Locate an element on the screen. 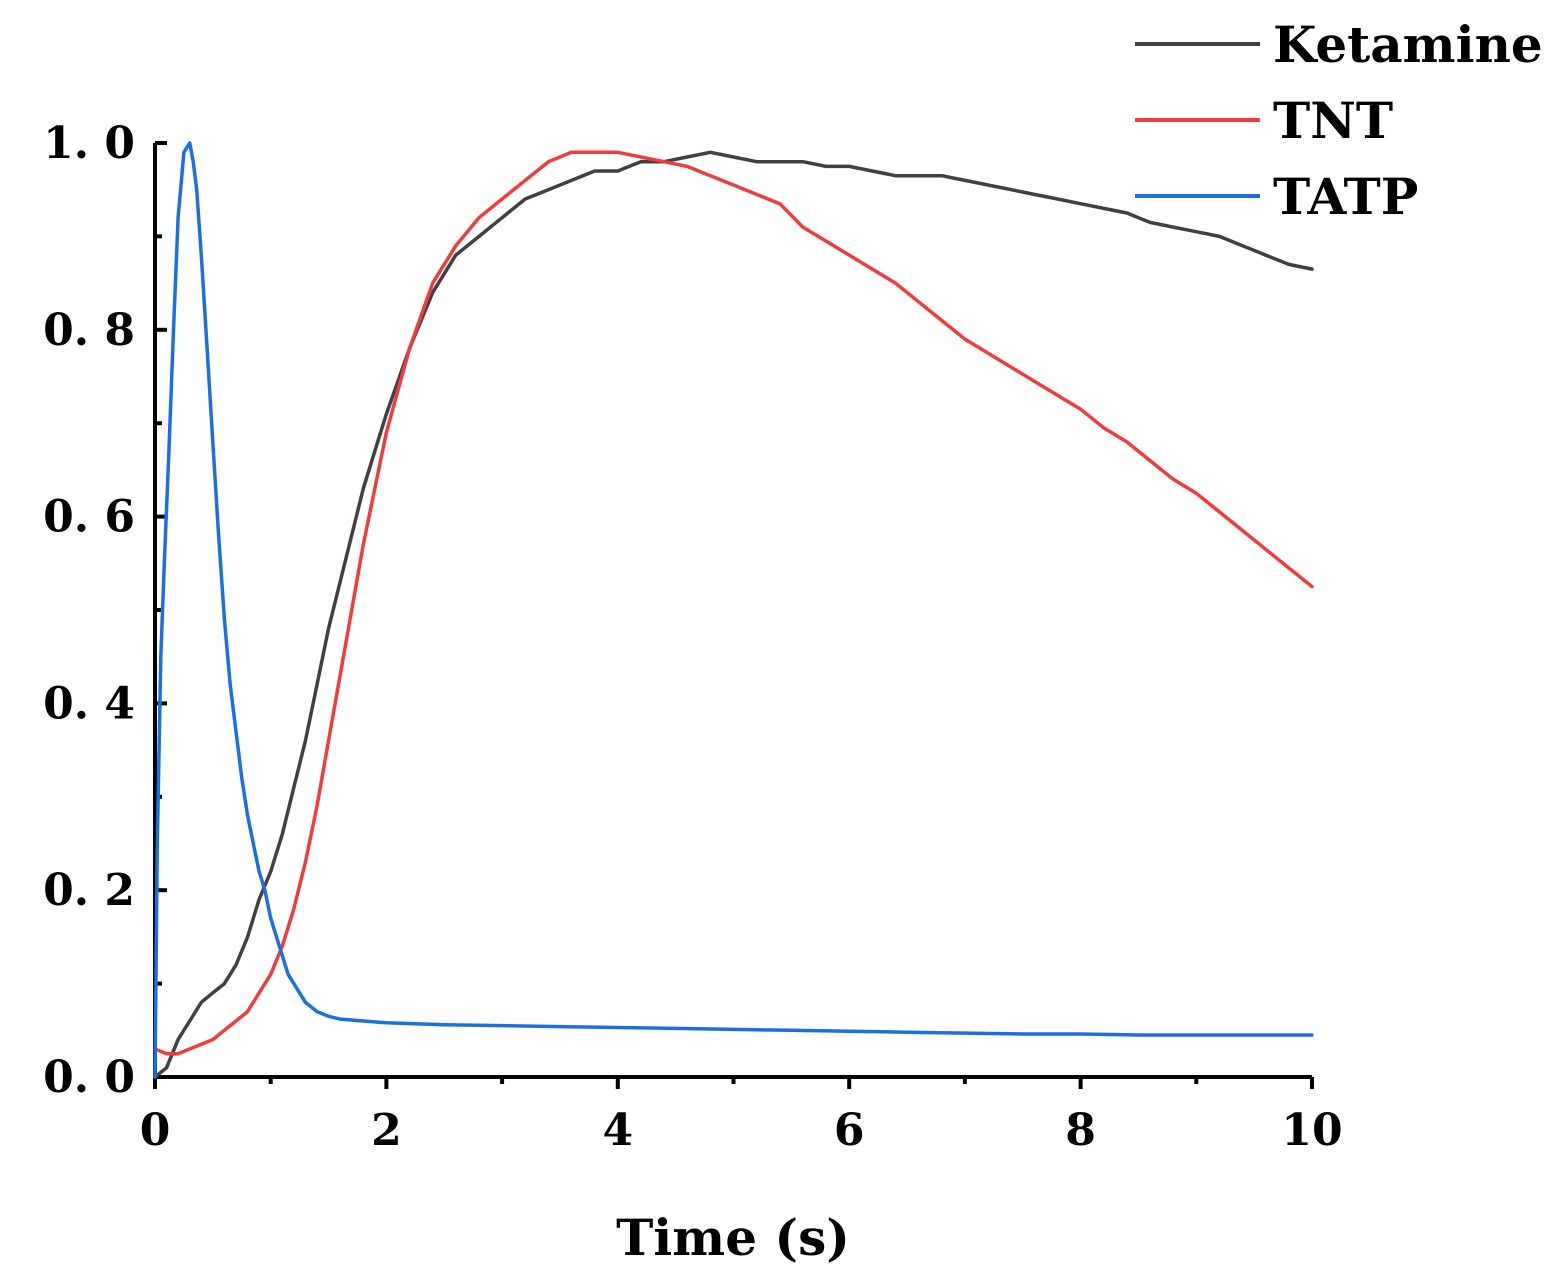  x-tick-label: 0 is located at coordinates (155, 1130).